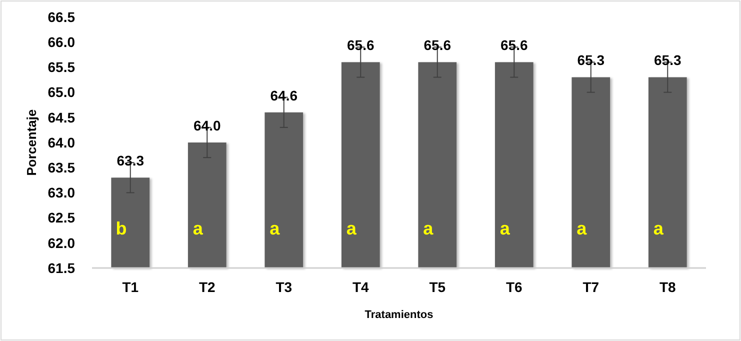 The height and width of the screenshot is (341, 741). Describe the element at coordinates (62, 168) in the screenshot. I see `y-tick-label: 63.5` at that location.